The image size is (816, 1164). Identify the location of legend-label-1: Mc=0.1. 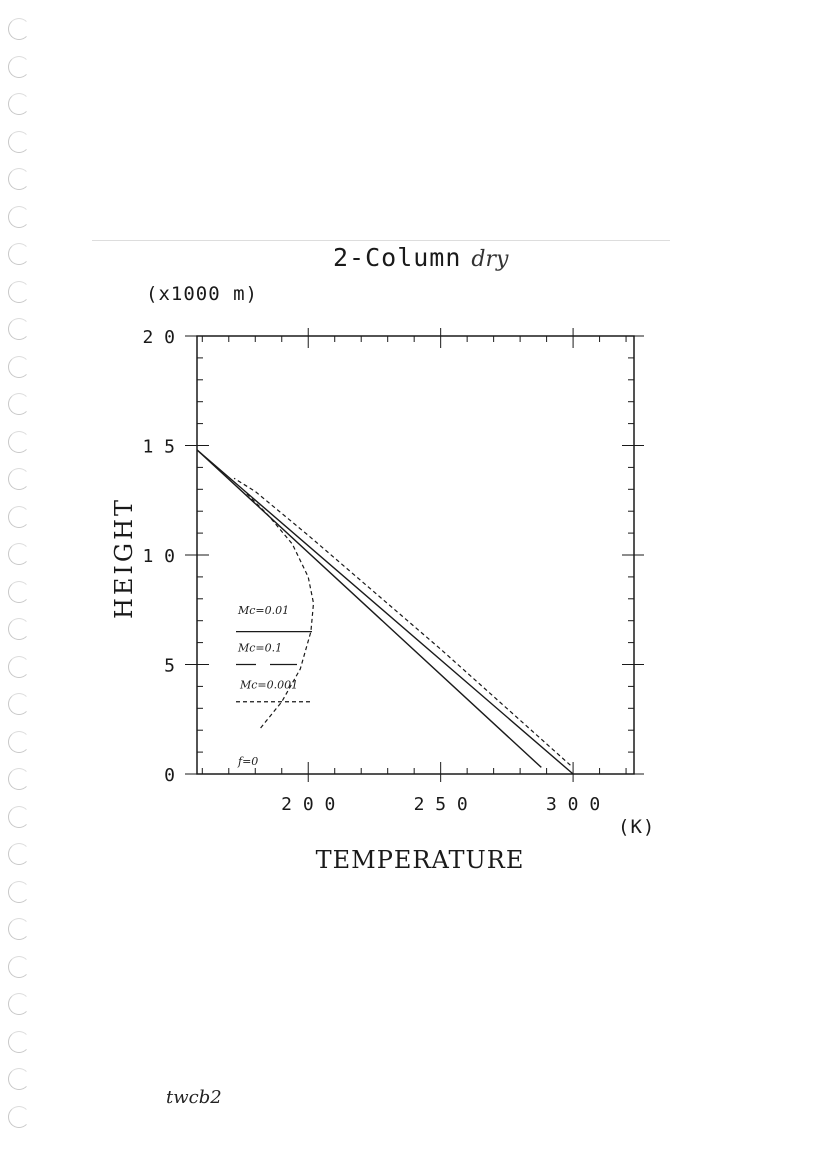
(259, 647).